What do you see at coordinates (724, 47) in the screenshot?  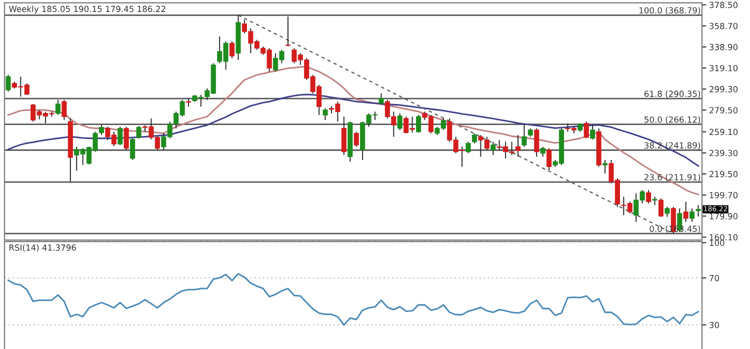 I see `y-tick-label: 338.90` at bounding box center [724, 47].